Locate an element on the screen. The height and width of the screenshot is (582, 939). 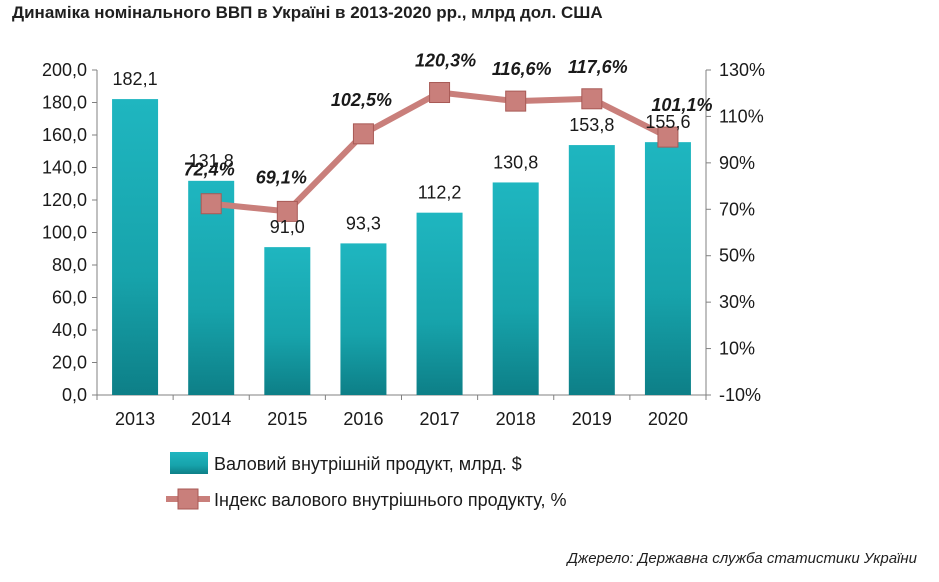
bar-value-label: 155,6 is located at coordinates (667, 122).